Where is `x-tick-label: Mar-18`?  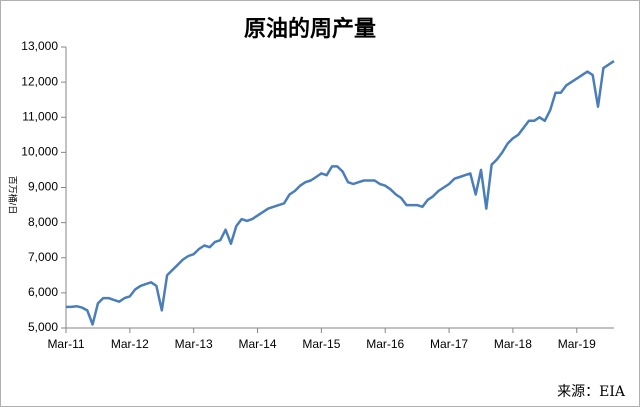
x-tick-label: Mar-18 is located at coordinates (513, 344).